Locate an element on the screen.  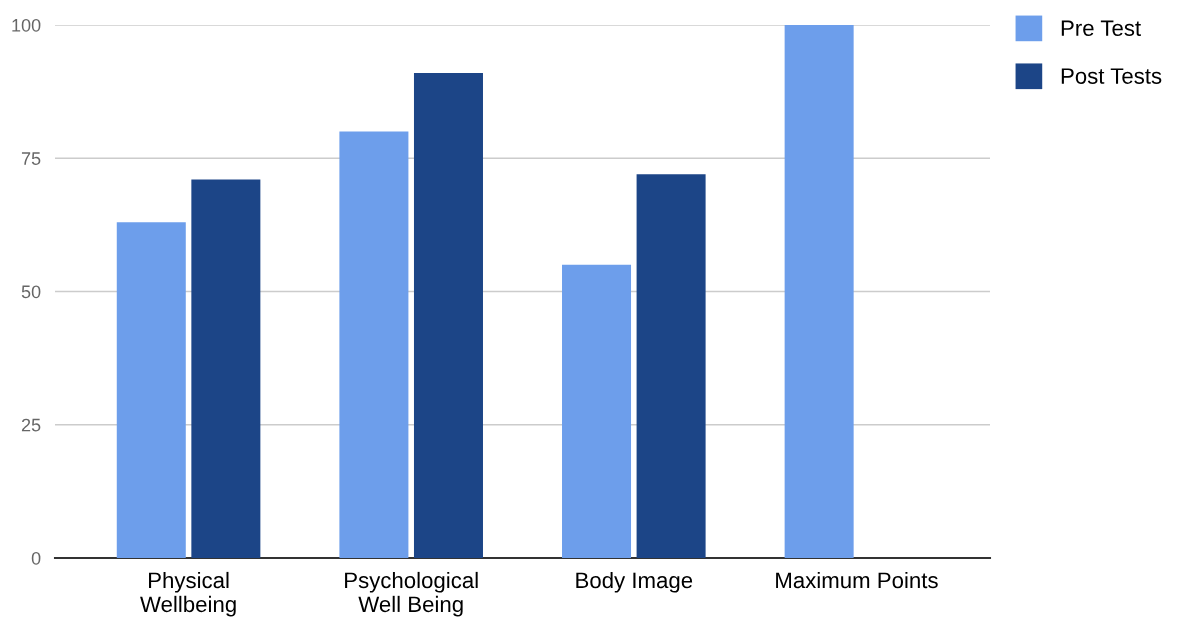
x-tick-label: Physical Wellbeing is located at coordinates (188, 594).